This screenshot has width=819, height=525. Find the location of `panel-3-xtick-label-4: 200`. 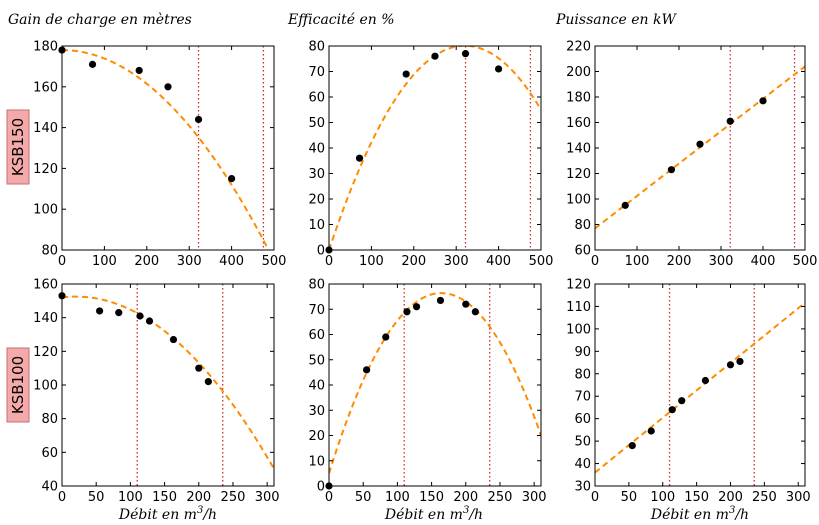

panel-3-xtick-label-4: 200 is located at coordinates (198, 497).